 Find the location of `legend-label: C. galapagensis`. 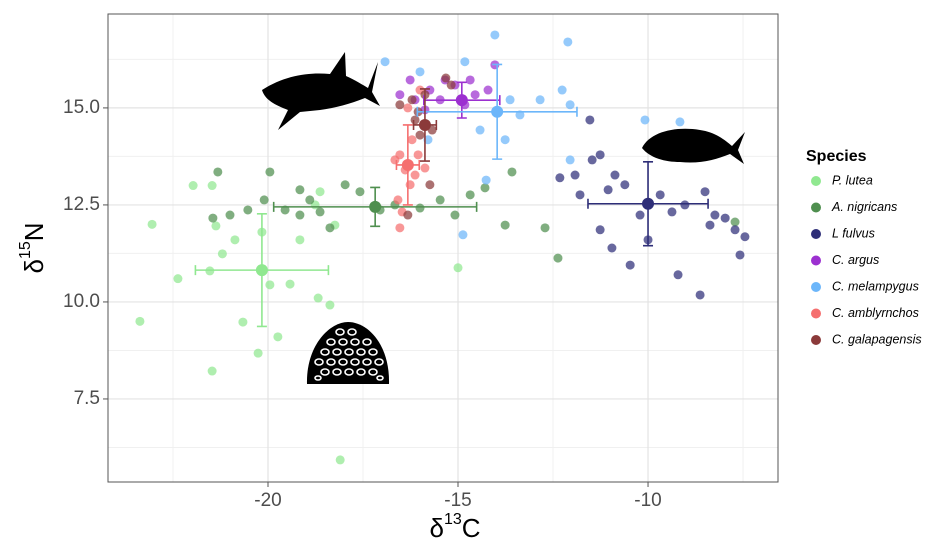

legend-label: C. galapagensis is located at coordinates (877, 339).